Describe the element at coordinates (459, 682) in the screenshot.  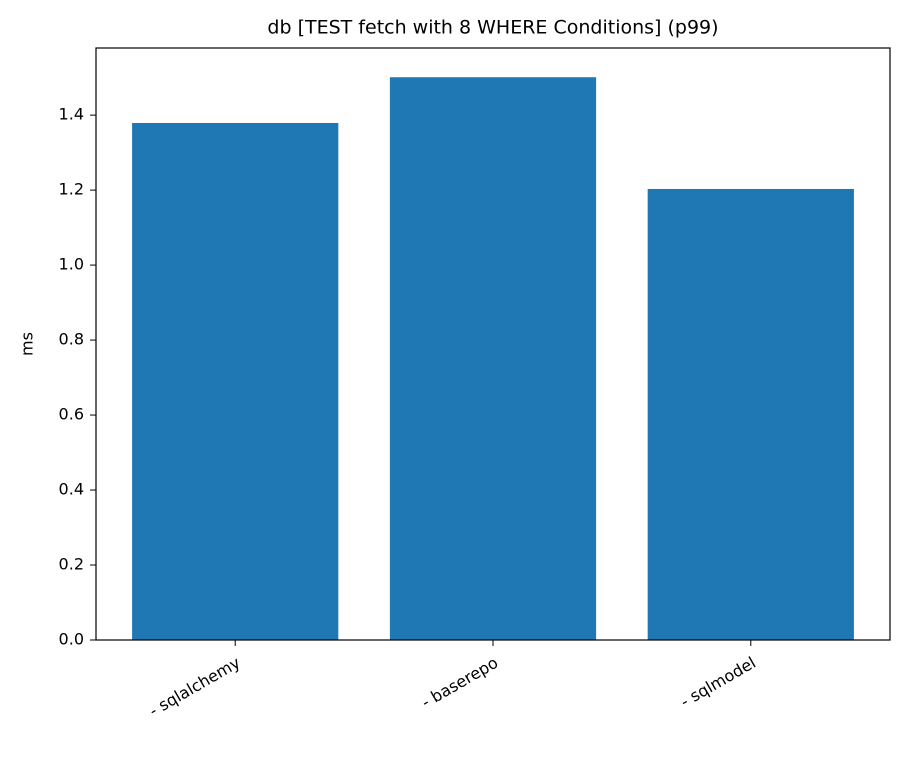
I see `x-tick-label: - baserepo` at that location.